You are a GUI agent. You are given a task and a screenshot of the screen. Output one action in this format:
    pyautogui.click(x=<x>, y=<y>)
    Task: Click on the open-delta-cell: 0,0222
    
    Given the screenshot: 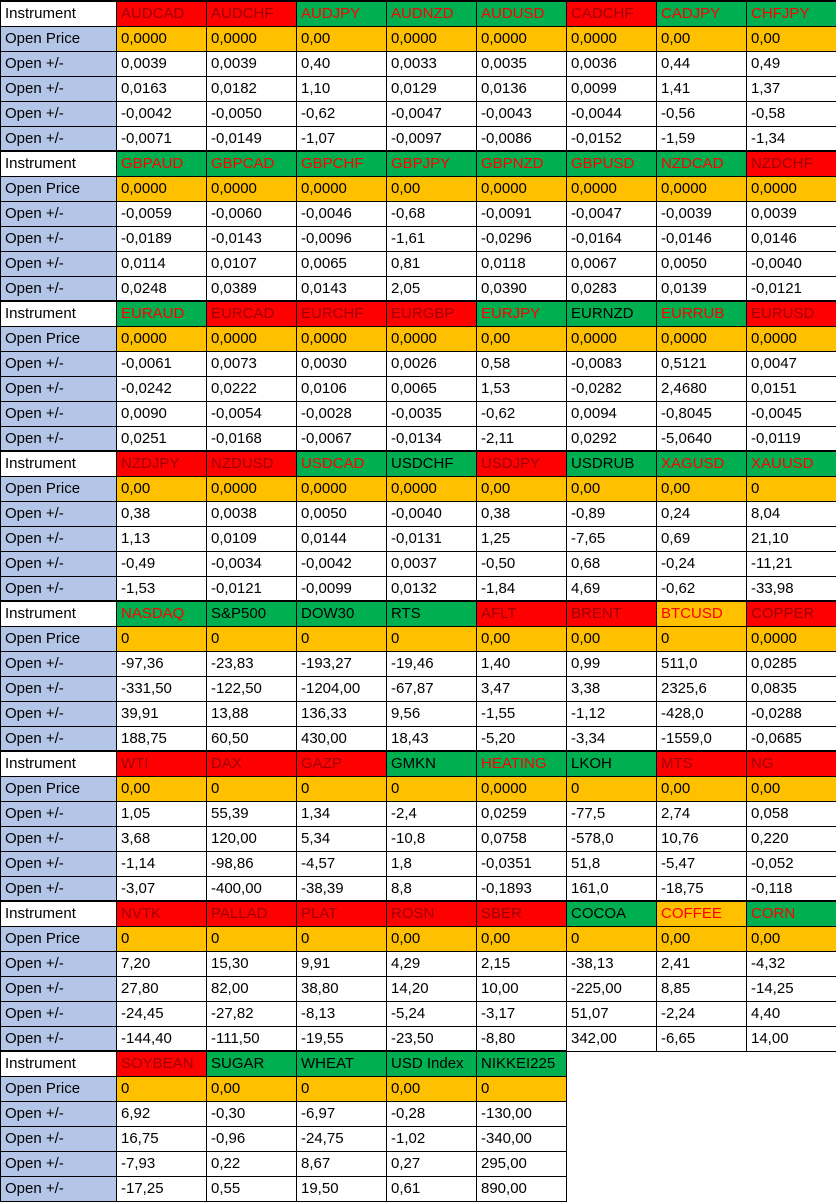 What is the action you would take?
    pyautogui.click(x=252, y=388)
    